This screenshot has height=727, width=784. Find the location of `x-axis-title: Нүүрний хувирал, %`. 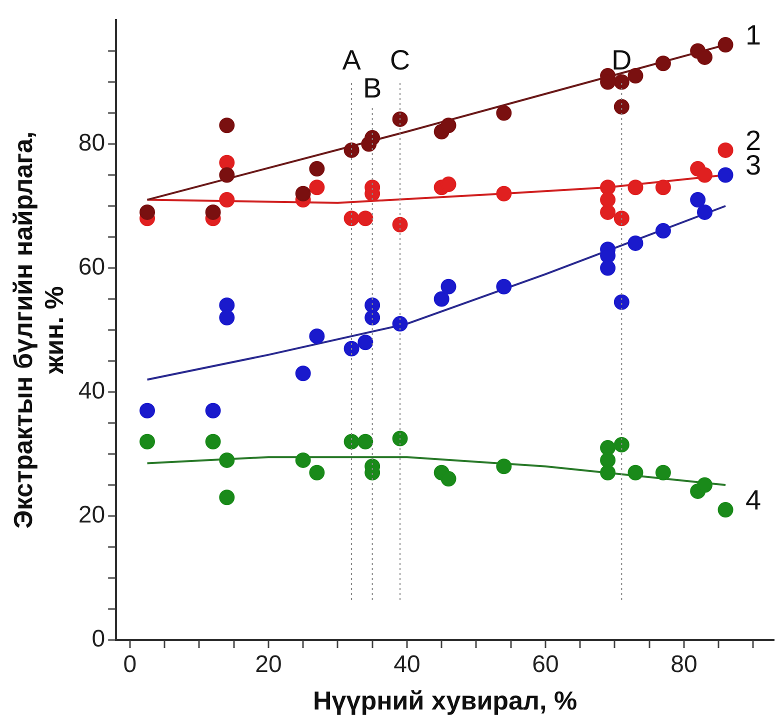

x-axis-title: Нүүрний хувирал, % is located at coordinates (445, 701).